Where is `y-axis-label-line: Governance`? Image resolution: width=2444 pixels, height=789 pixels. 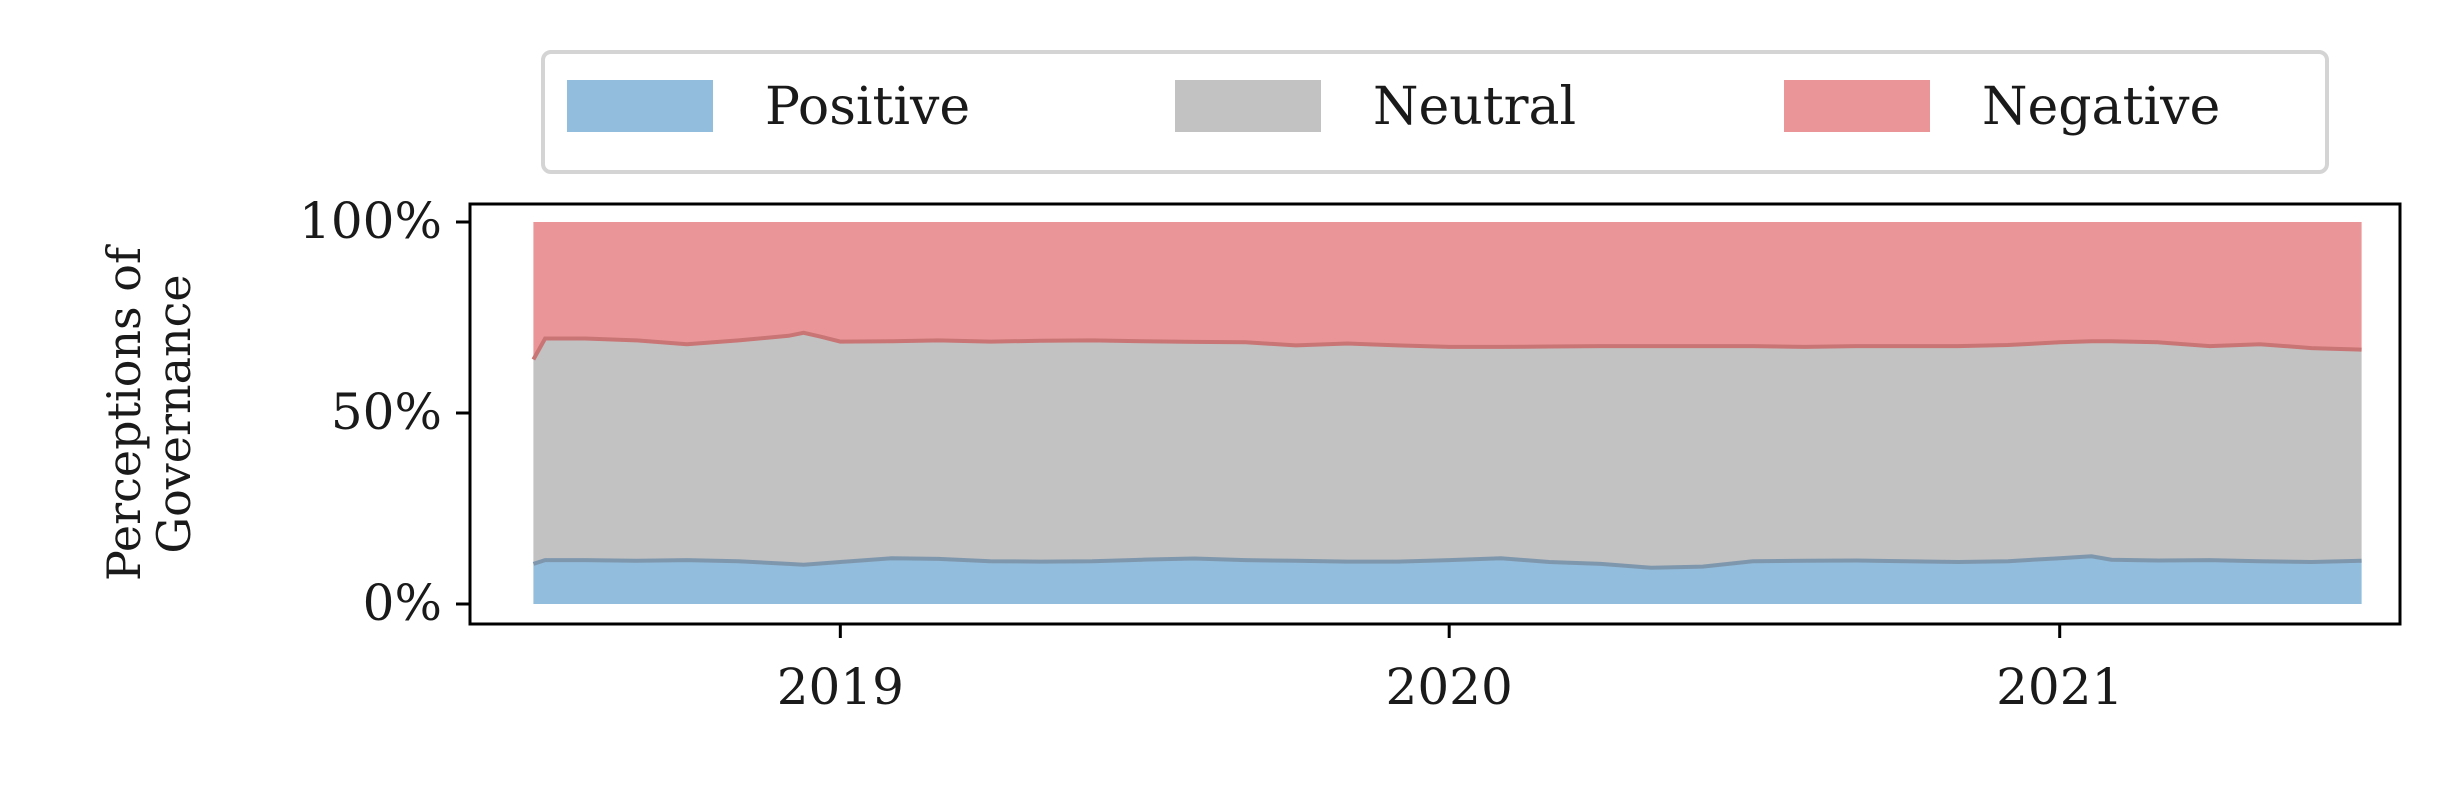
y-axis-label-line: Governance is located at coordinates (174, 413).